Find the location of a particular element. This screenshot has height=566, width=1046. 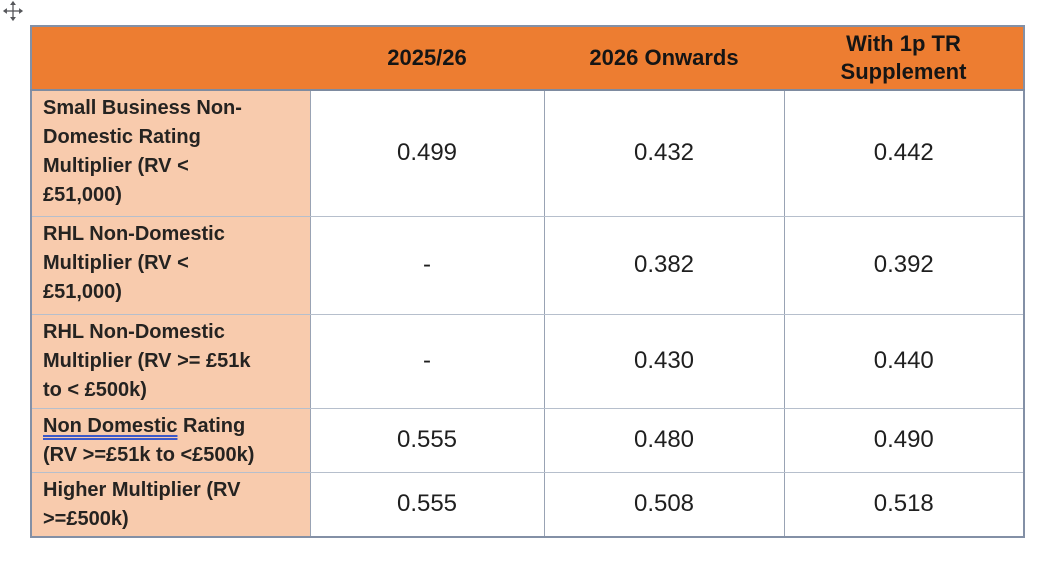

cell-rhl-under-51k-2025-26: - is located at coordinates (426, 265).